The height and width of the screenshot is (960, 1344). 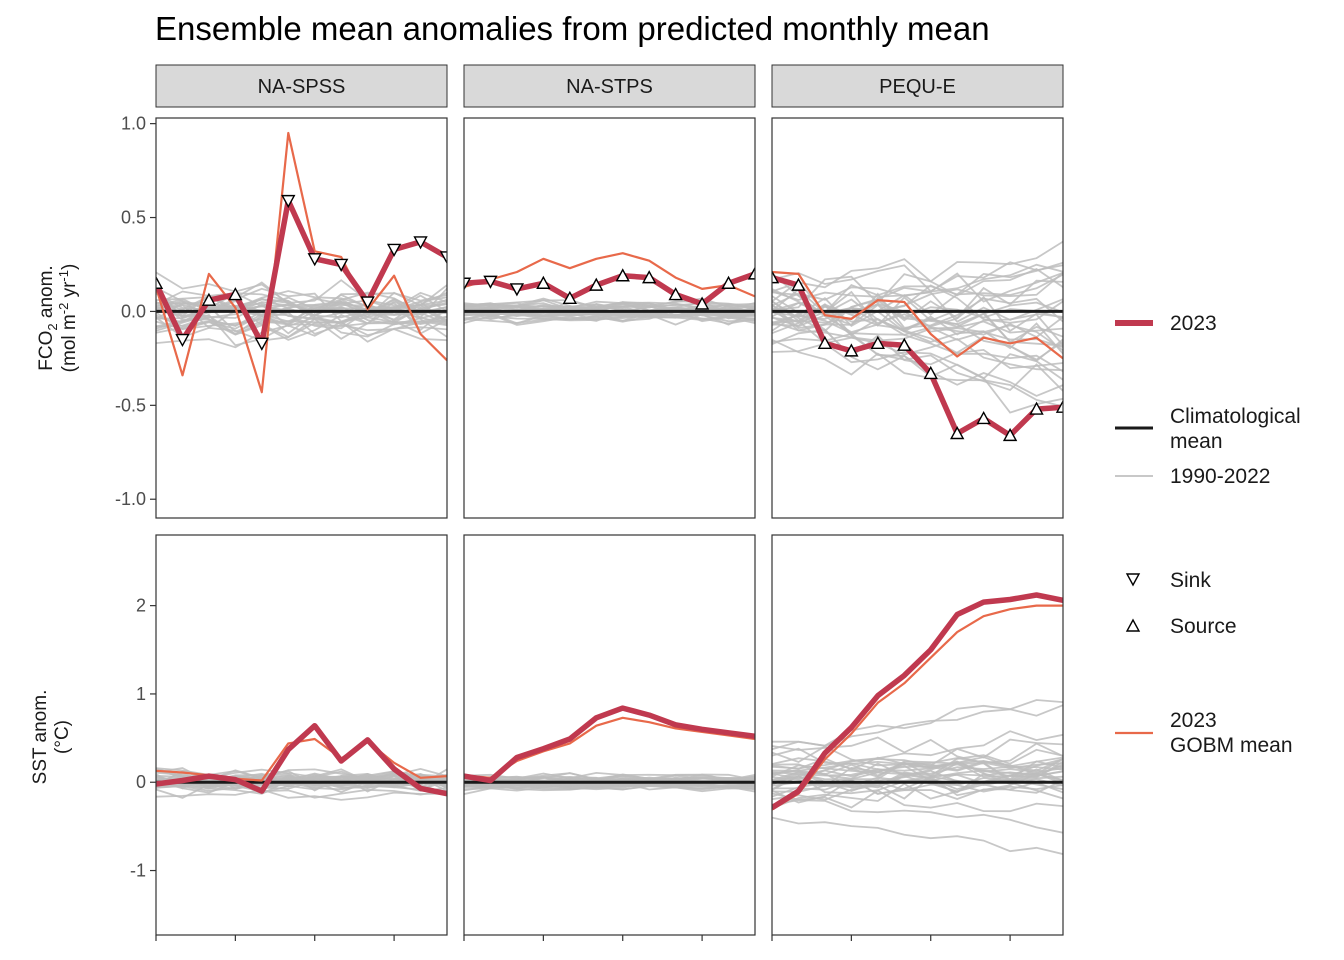 What do you see at coordinates (133, 124) in the screenshot?
I see `y-tick-label: 1.0` at bounding box center [133, 124].